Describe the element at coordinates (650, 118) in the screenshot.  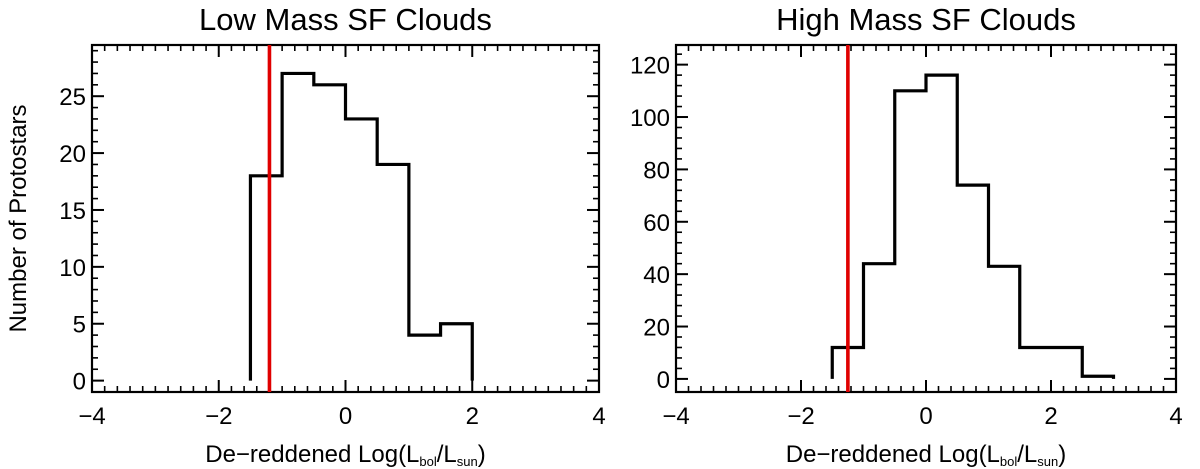
I see `y-tick-label: 100` at that location.